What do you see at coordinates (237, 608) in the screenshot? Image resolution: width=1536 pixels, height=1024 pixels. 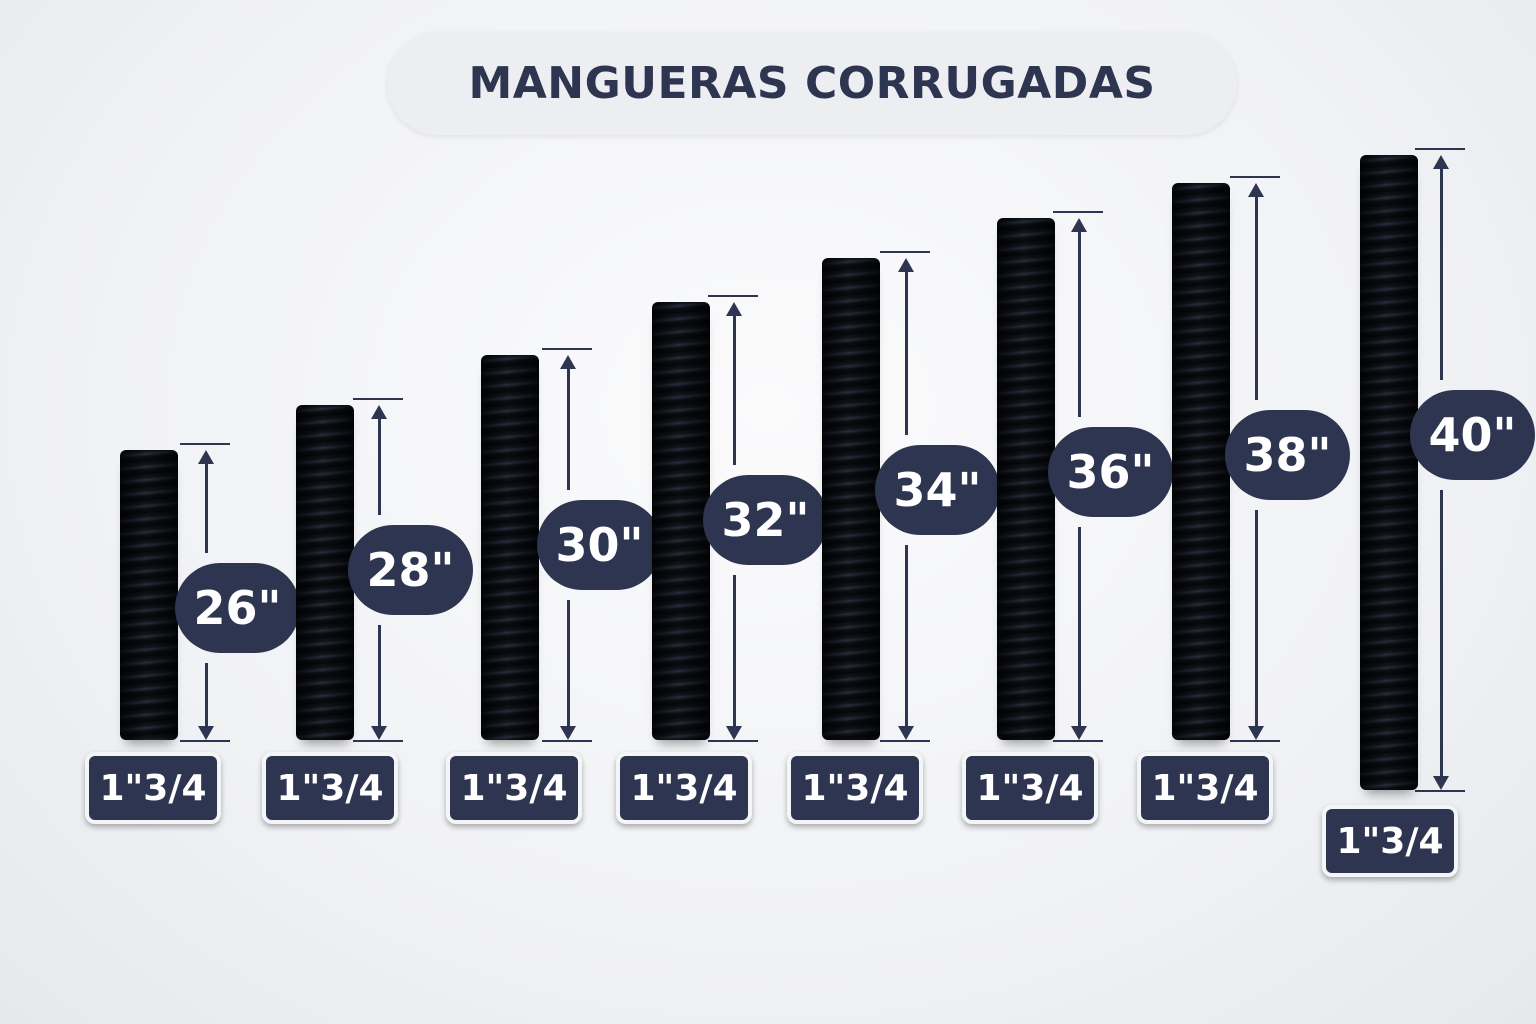 I see `length-label: 26"` at bounding box center [237, 608].